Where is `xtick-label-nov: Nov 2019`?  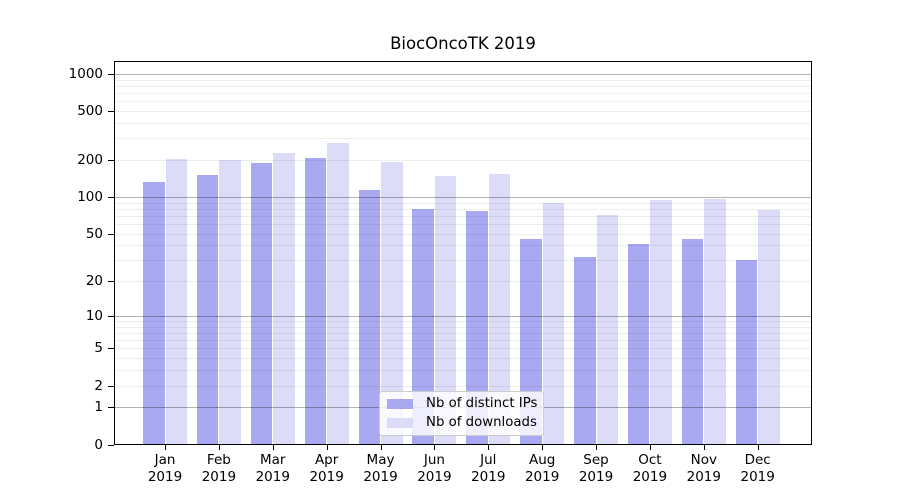 xtick-label-nov: Nov 2019 is located at coordinates (703, 468).